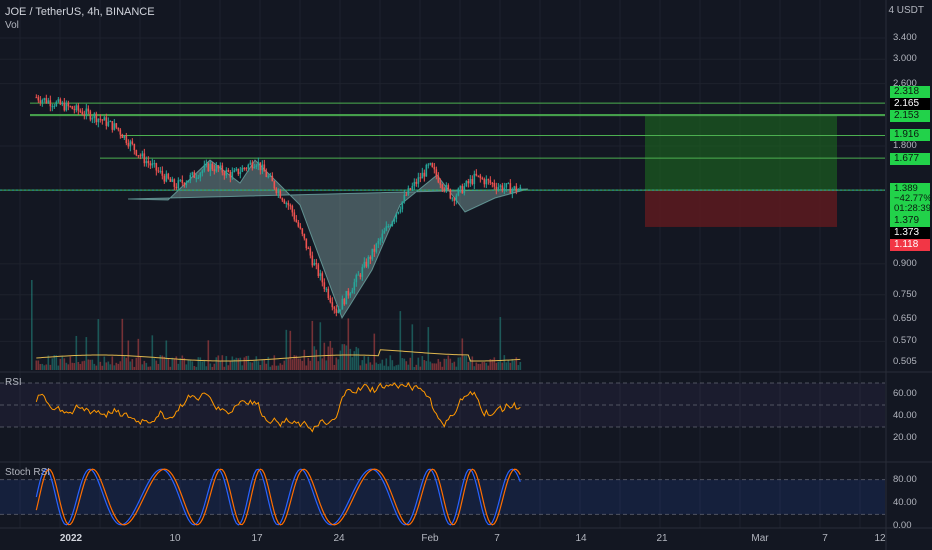 This screenshot has height=550, width=932. What do you see at coordinates (80, 12) in the screenshot?
I see `symbol-title: JOE / TetherUS, 4h, BINANCE` at bounding box center [80, 12].